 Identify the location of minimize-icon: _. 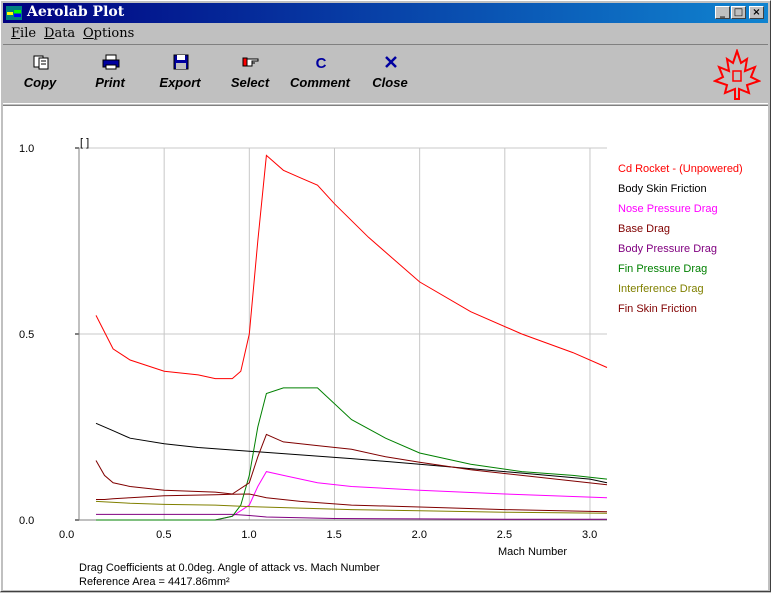
(722, 12).